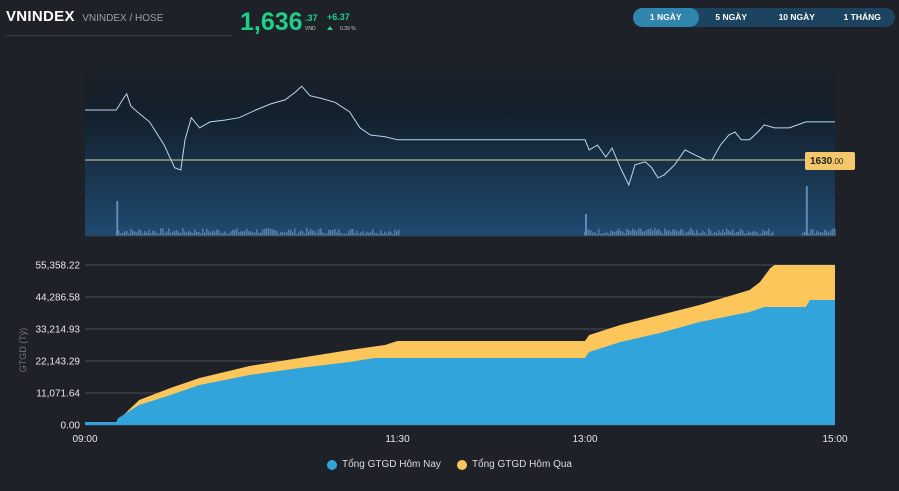  I want to click on tab-1-day: 1 NGÀY, so click(666, 17).